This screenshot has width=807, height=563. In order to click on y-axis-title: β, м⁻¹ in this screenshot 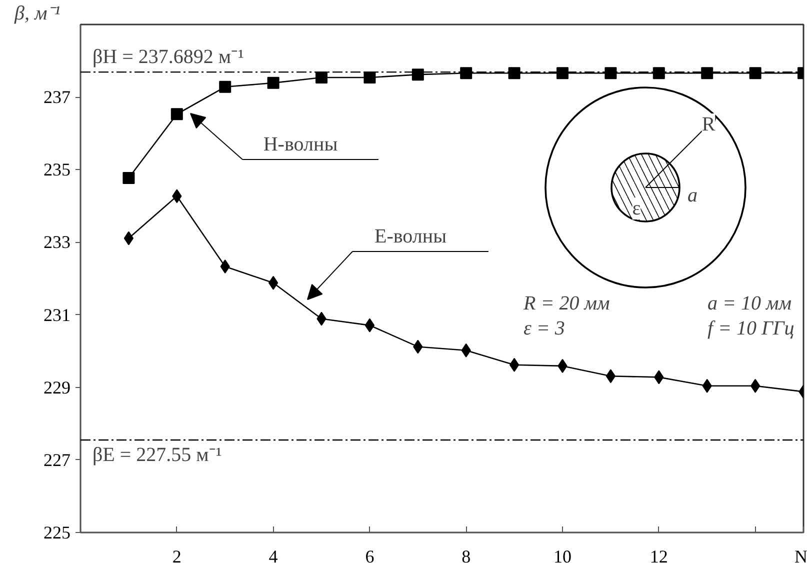, I will do `click(37, 13)`.